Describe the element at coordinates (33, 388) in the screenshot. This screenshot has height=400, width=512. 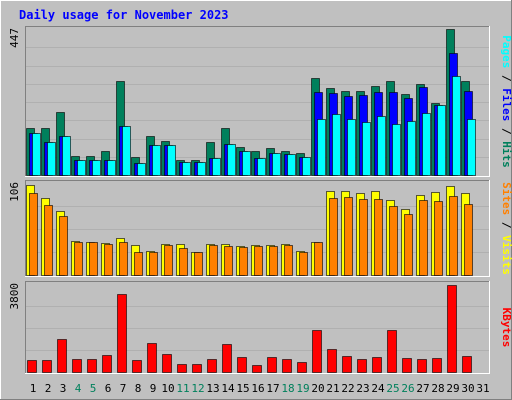
I see `x-tick-label: 1` at that location.